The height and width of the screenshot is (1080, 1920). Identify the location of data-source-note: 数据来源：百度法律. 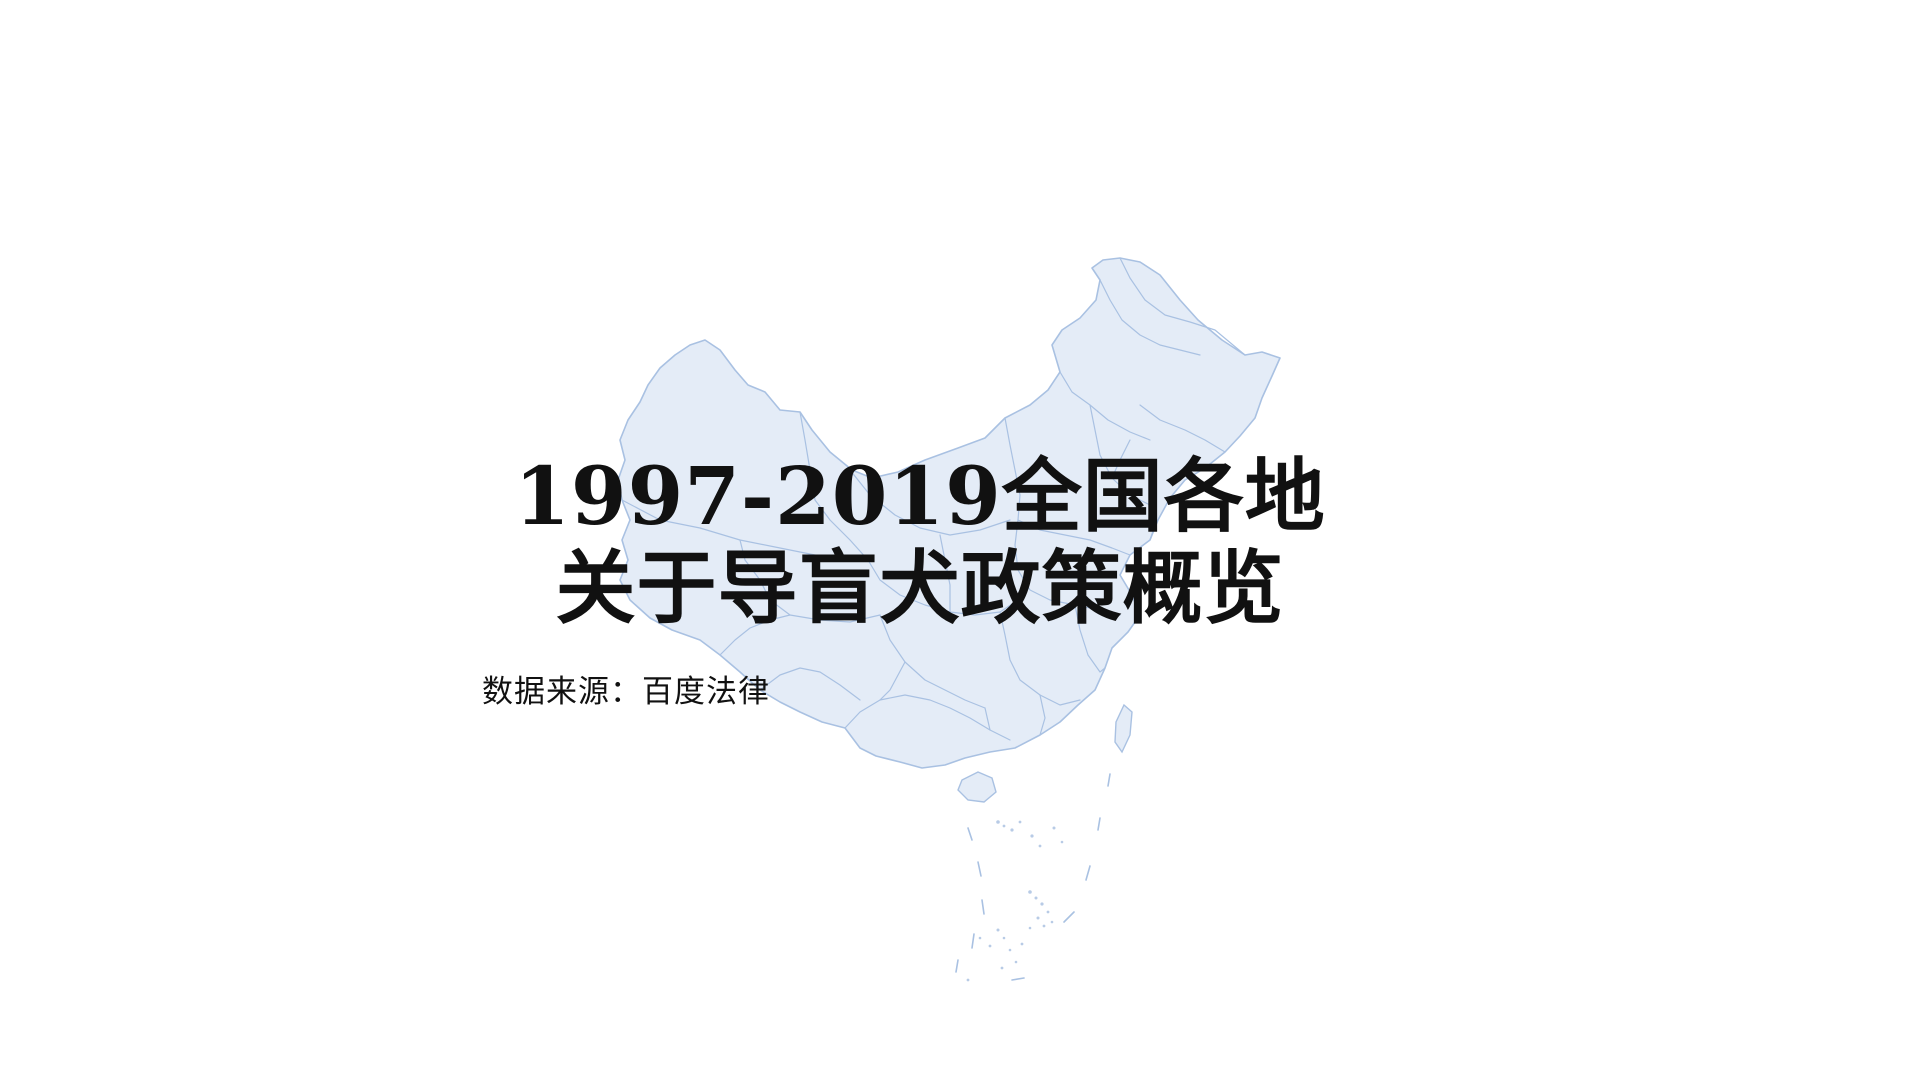
(626, 692).